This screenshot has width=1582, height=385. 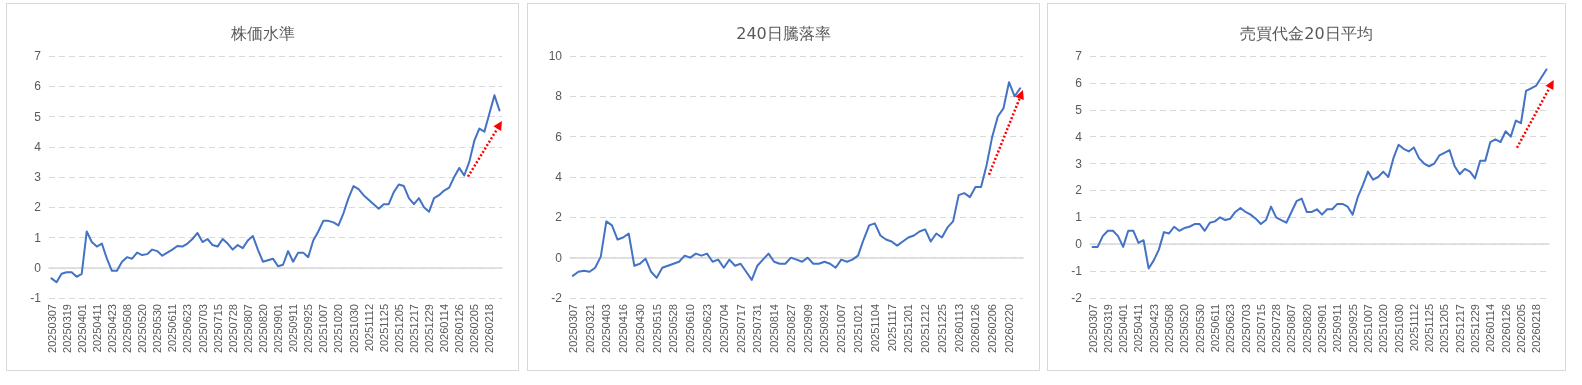 I want to click on x-tick-label: 20251104, so click(x=874, y=328).